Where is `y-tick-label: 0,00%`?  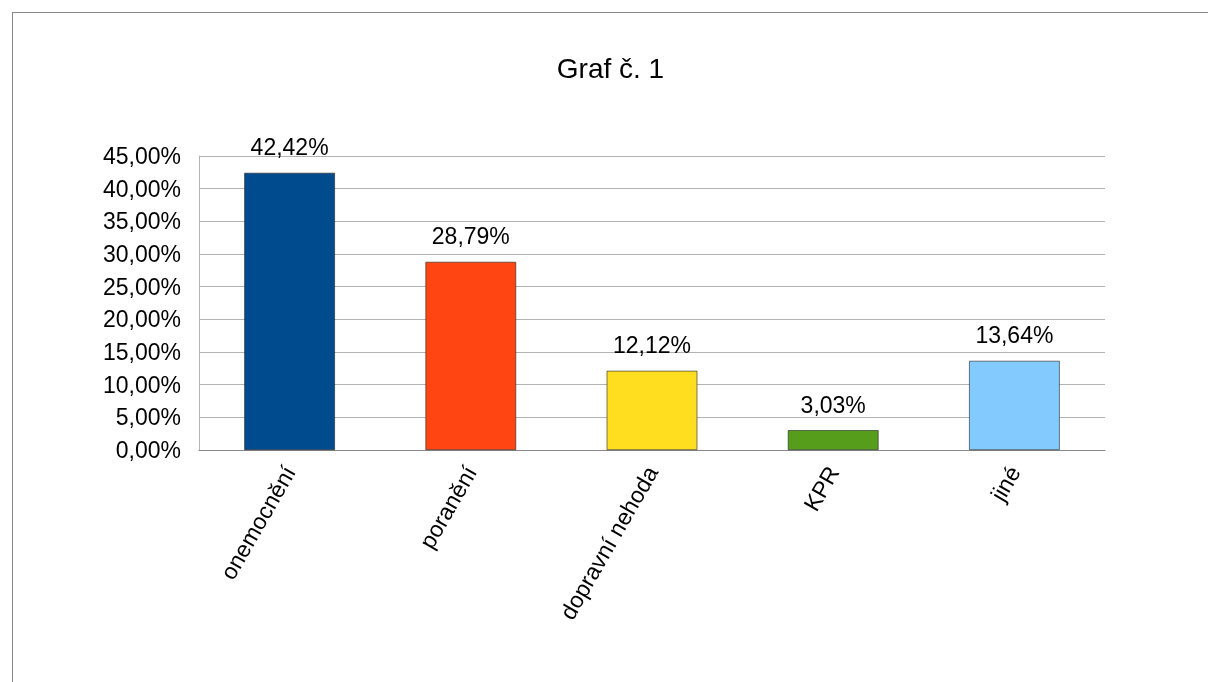 y-tick-label: 0,00% is located at coordinates (148, 450).